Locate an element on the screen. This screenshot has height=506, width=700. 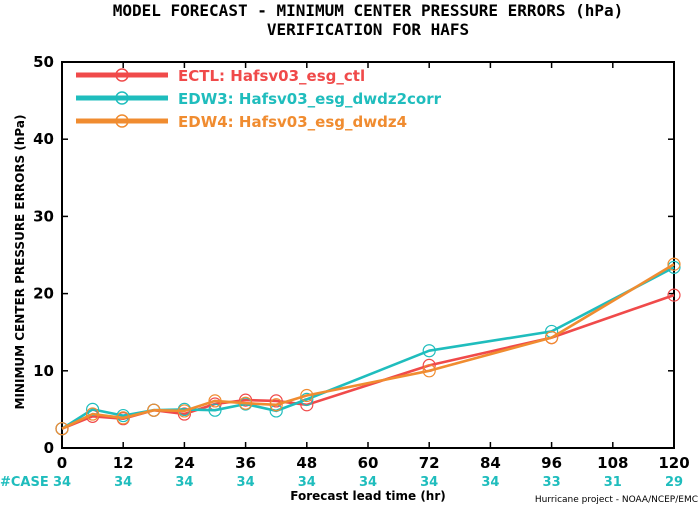
y-axis-label: MINIMUM CENTER PRESSURE ERRORS (hPa) is located at coordinates (20, 262).